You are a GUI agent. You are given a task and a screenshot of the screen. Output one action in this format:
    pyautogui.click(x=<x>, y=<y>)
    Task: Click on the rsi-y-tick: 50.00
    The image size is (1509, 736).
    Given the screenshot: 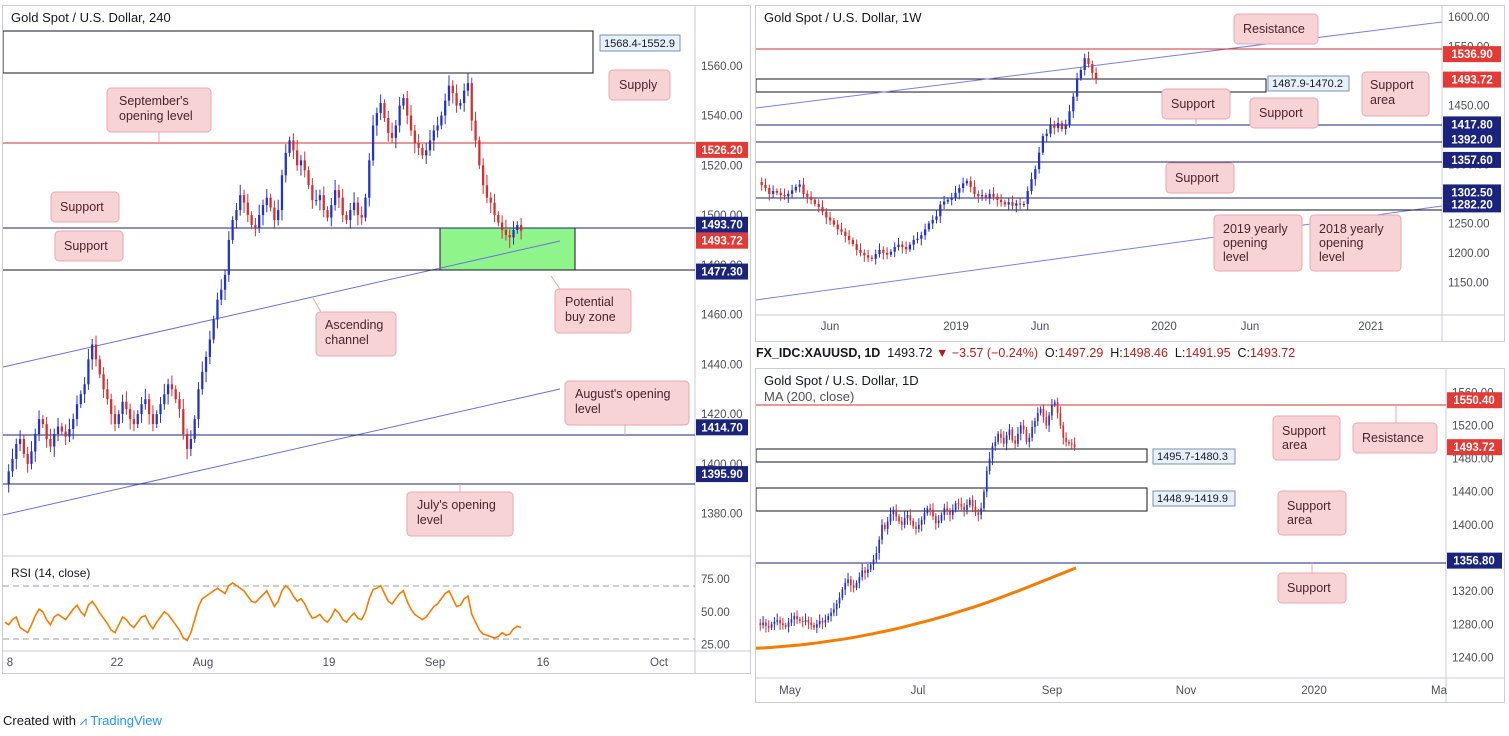 What is the action you would take?
    pyautogui.click(x=715, y=613)
    